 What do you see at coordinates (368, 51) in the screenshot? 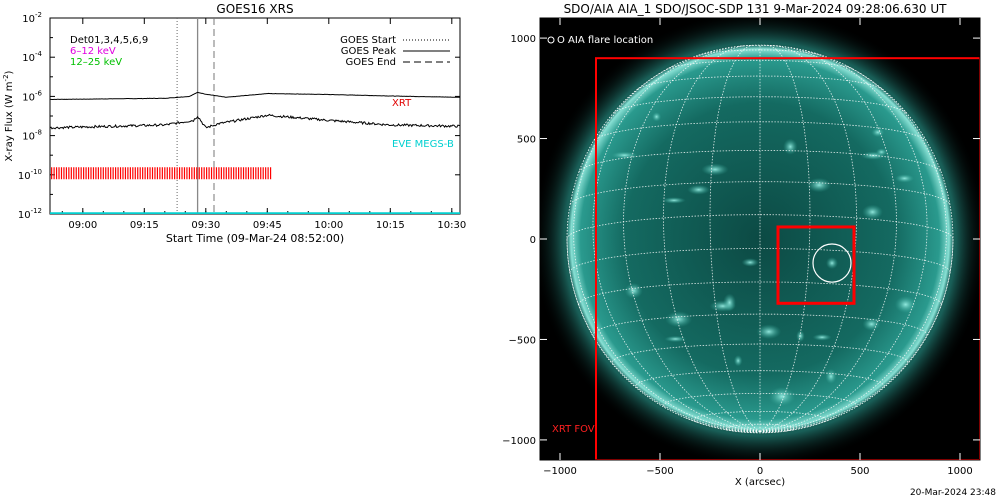
I see `legend-goes-peak: GOES Peak` at bounding box center [368, 51].